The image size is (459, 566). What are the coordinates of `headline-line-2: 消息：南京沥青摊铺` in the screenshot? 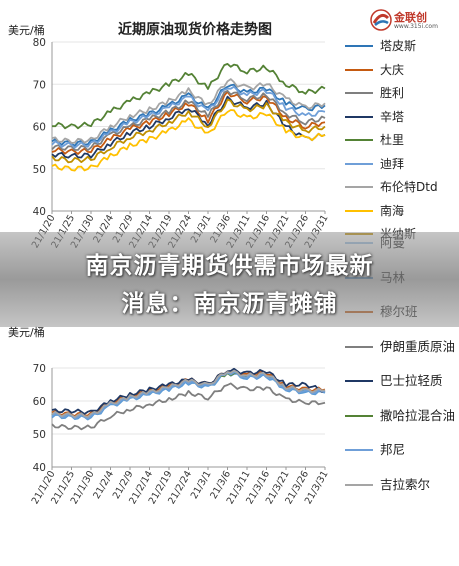 It's located at (229, 304).